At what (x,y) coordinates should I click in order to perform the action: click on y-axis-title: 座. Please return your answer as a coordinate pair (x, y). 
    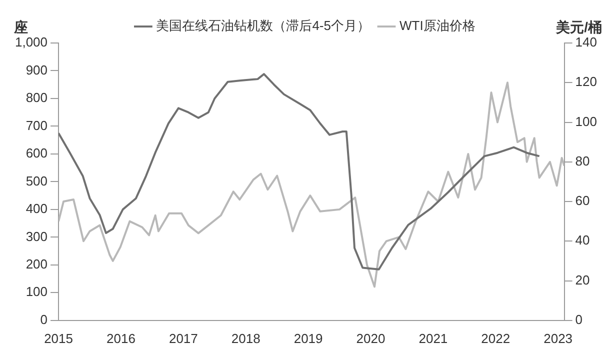
    Looking at the image, I should click on (20, 26).